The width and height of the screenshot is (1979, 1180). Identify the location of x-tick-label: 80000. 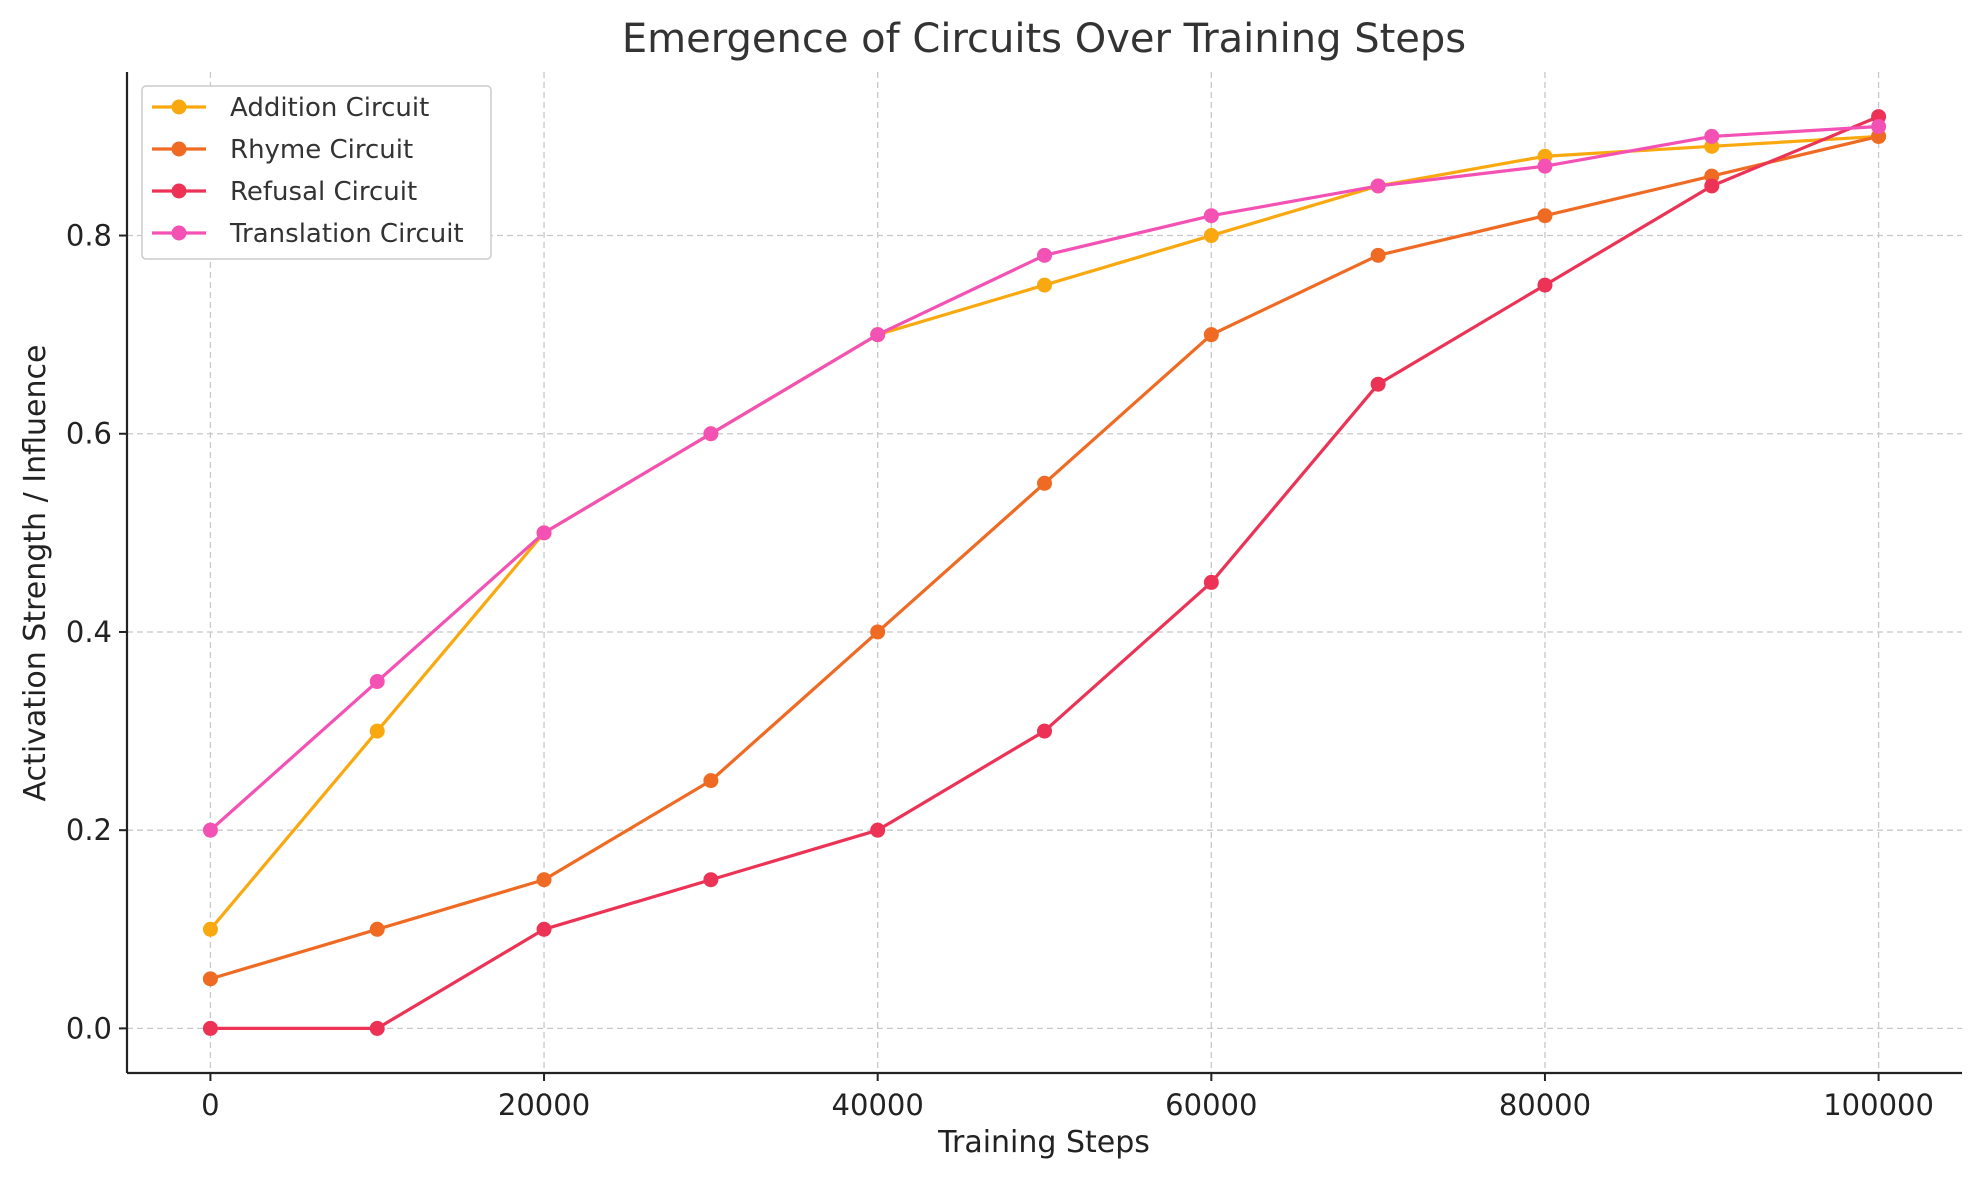
(1545, 1105).